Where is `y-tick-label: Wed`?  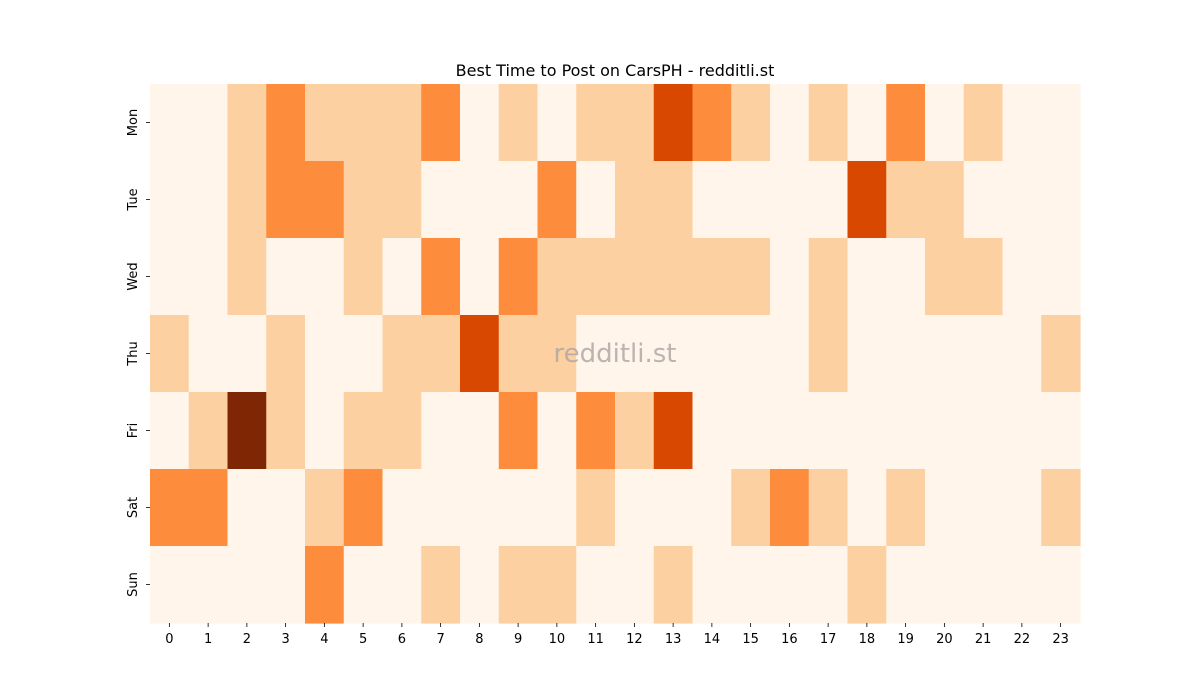
y-tick-label: Wed is located at coordinates (133, 276).